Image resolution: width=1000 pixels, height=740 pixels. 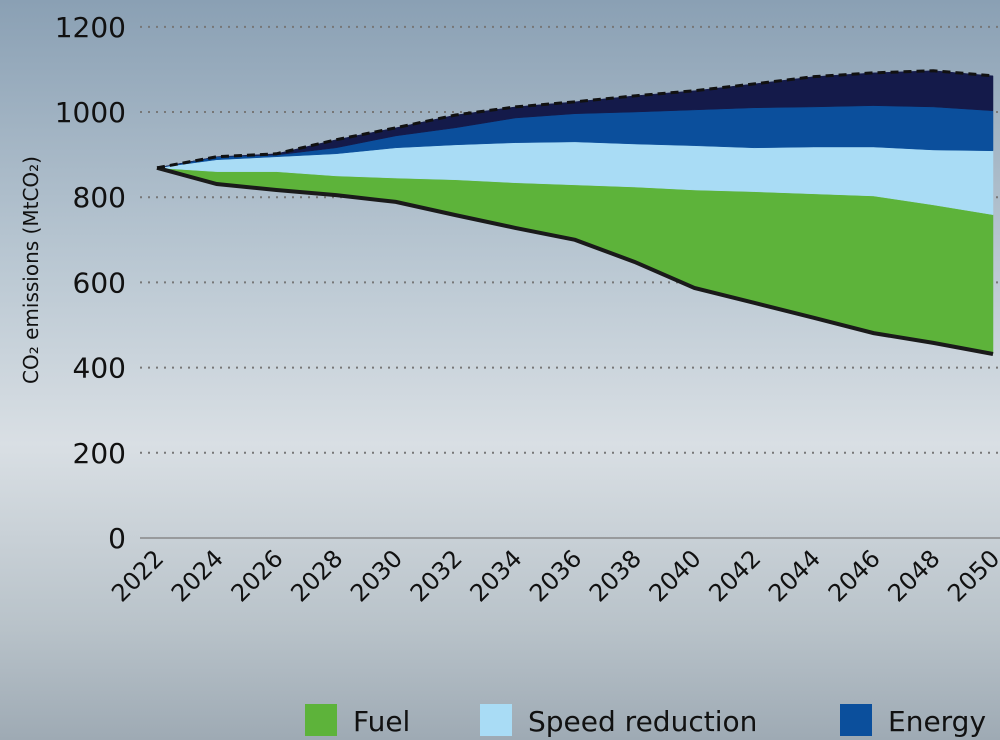 What do you see at coordinates (117, 538) in the screenshot?
I see `y-tick-label: 0` at bounding box center [117, 538].